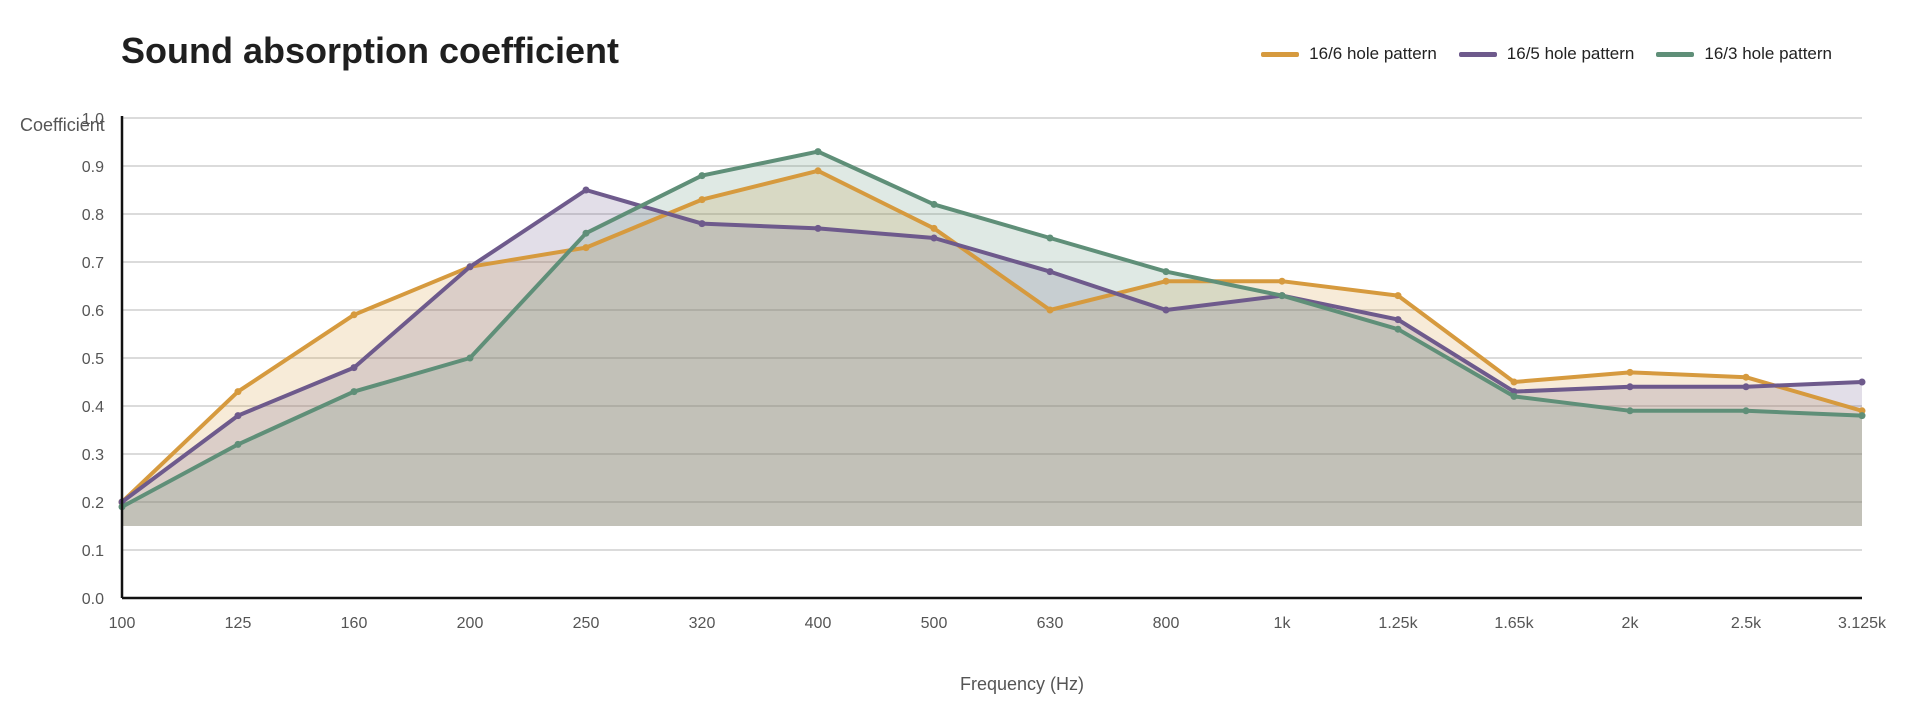  What do you see at coordinates (122, 623) in the screenshot?
I see `x-tick-label: 100` at bounding box center [122, 623].